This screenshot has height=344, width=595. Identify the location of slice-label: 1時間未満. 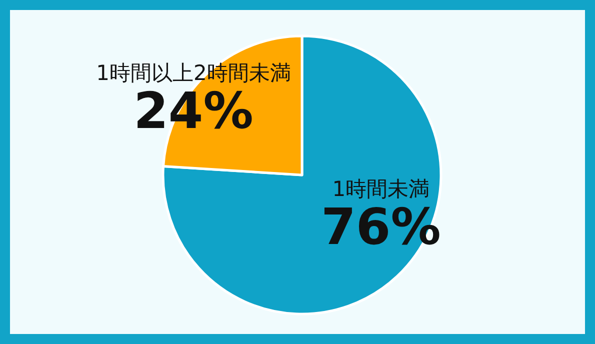
(381, 188).